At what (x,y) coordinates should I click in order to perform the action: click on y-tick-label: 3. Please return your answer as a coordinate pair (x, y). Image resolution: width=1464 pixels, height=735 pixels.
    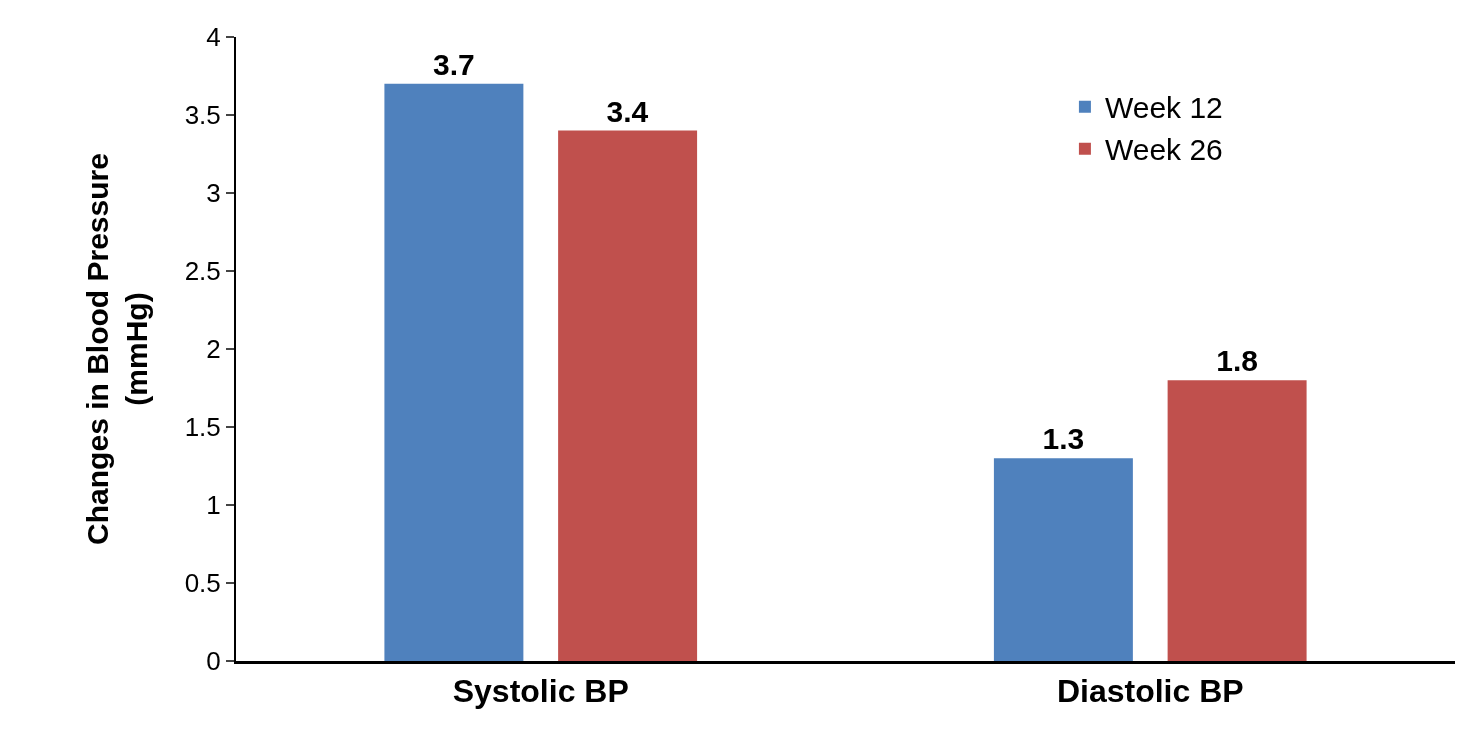
    Looking at the image, I should click on (213, 193).